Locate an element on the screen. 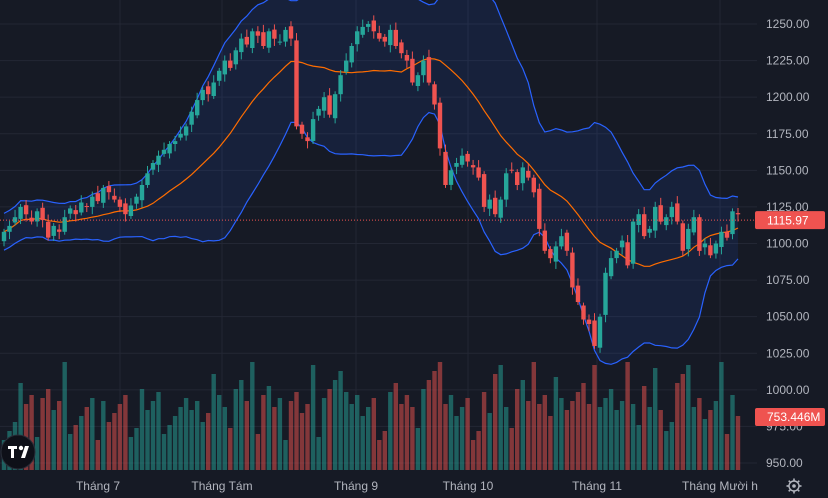 This screenshot has height=498, width=828. time-tick-label: Tháng Mười h is located at coordinates (720, 486).